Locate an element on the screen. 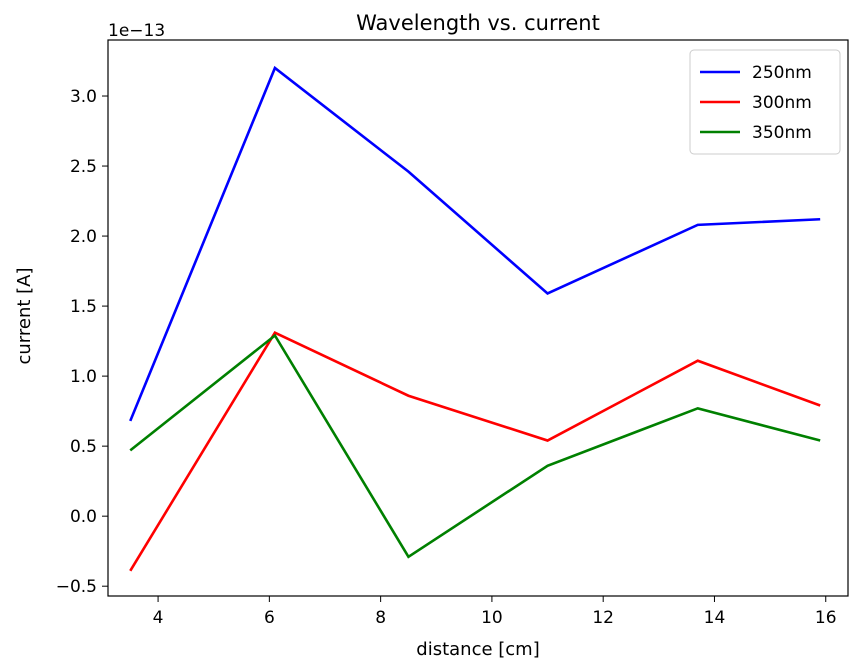  y-tick-label: 0.0 is located at coordinates (83, 517).